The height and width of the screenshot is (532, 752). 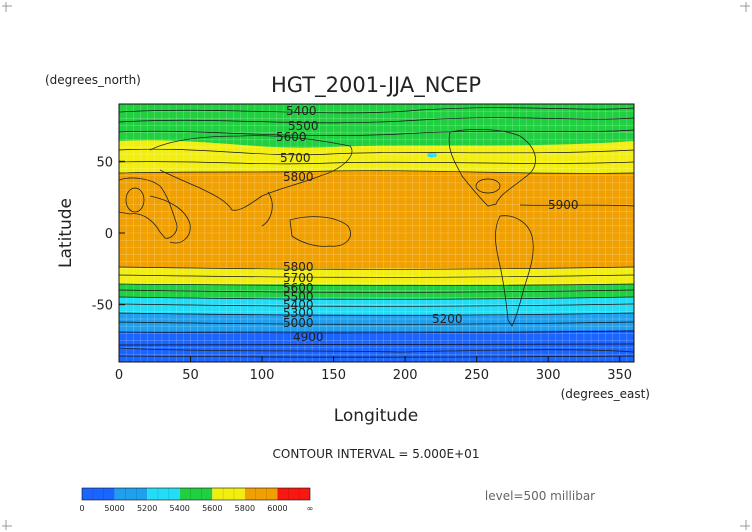 I want to click on band-yellow-south, so click(x=376, y=275).